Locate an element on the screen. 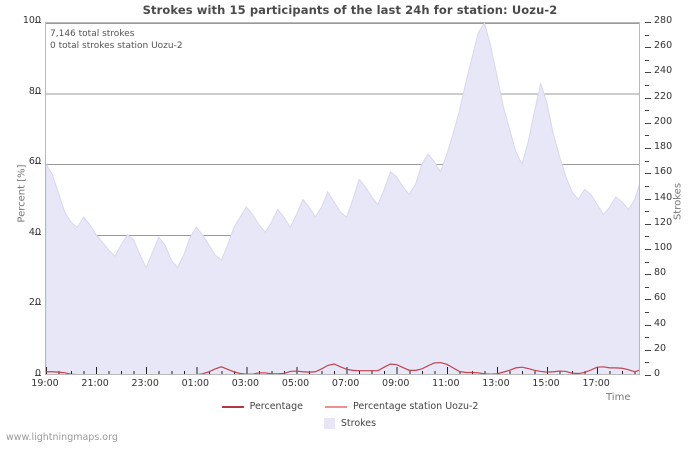 The width and height of the screenshot is (700, 450). legend-row: Percentage Percentage station Uozu-2 is located at coordinates (350, 405).